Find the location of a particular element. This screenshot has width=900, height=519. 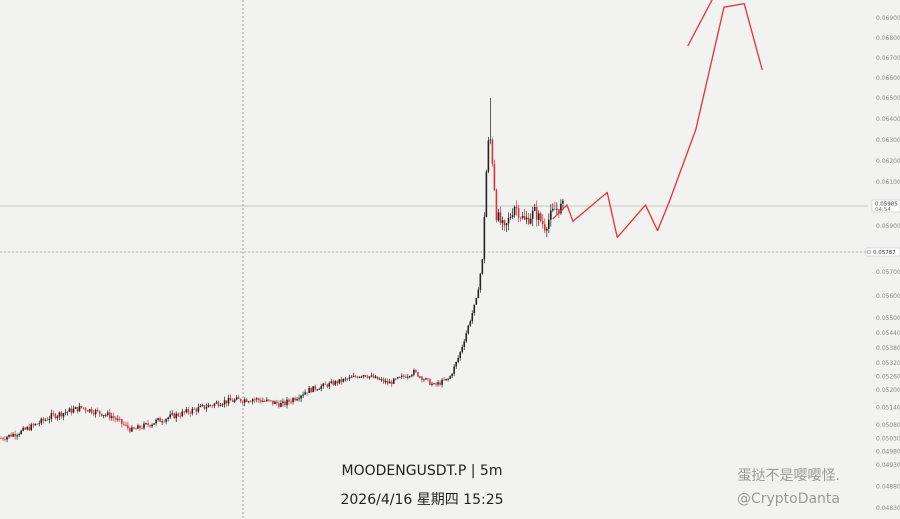

y-tick-label: 0.06100 is located at coordinates (888, 182).